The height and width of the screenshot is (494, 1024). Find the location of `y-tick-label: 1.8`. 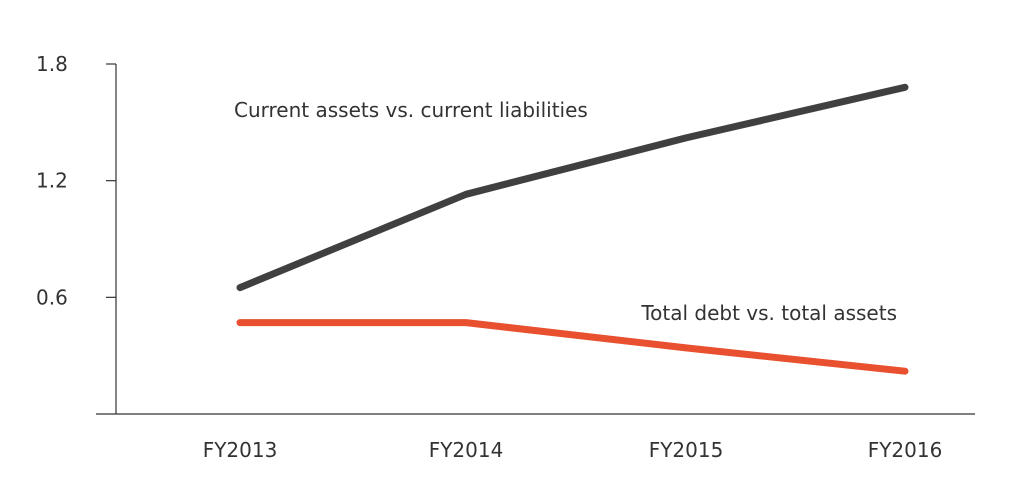

y-tick-label: 1.8 is located at coordinates (52, 64).